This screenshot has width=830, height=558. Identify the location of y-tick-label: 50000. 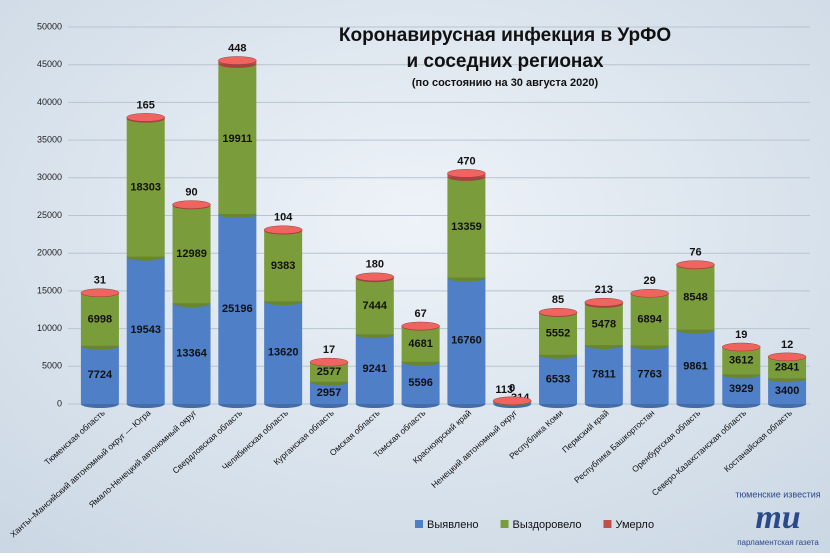
(49, 26).